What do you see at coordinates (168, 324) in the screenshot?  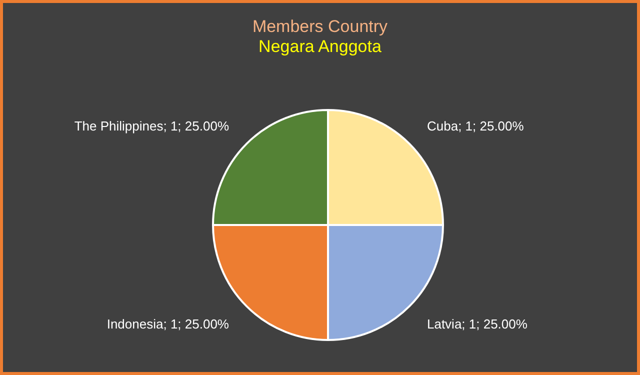 I see `slice-label: Indonesia; 1; 25.00%` at bounding box center [168, 324].